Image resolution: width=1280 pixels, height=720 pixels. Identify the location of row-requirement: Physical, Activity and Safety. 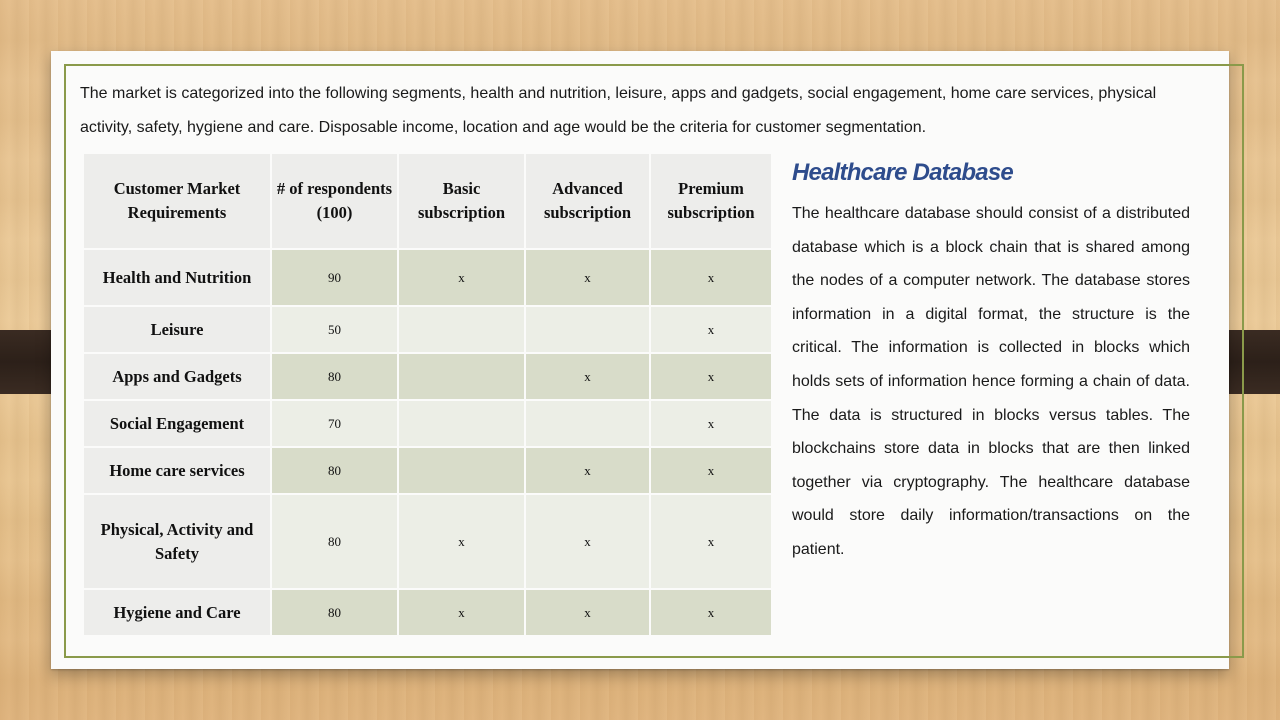
(177, 541).